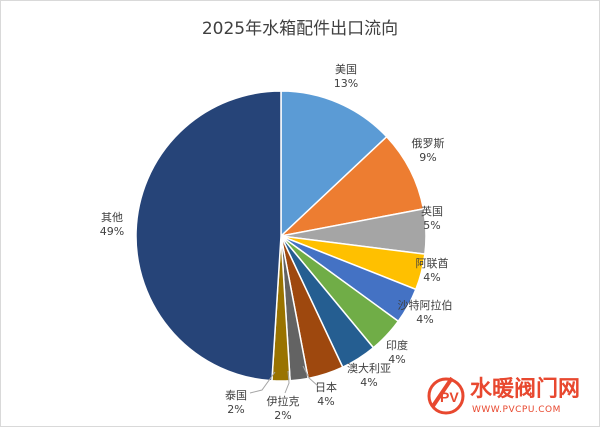 The height and width of the screenshot is (427, 600). What do you see at coordinates (431, 225) in the screenshot?
I see `slice-percent-label: 5%` at bounding box center [431, 225].